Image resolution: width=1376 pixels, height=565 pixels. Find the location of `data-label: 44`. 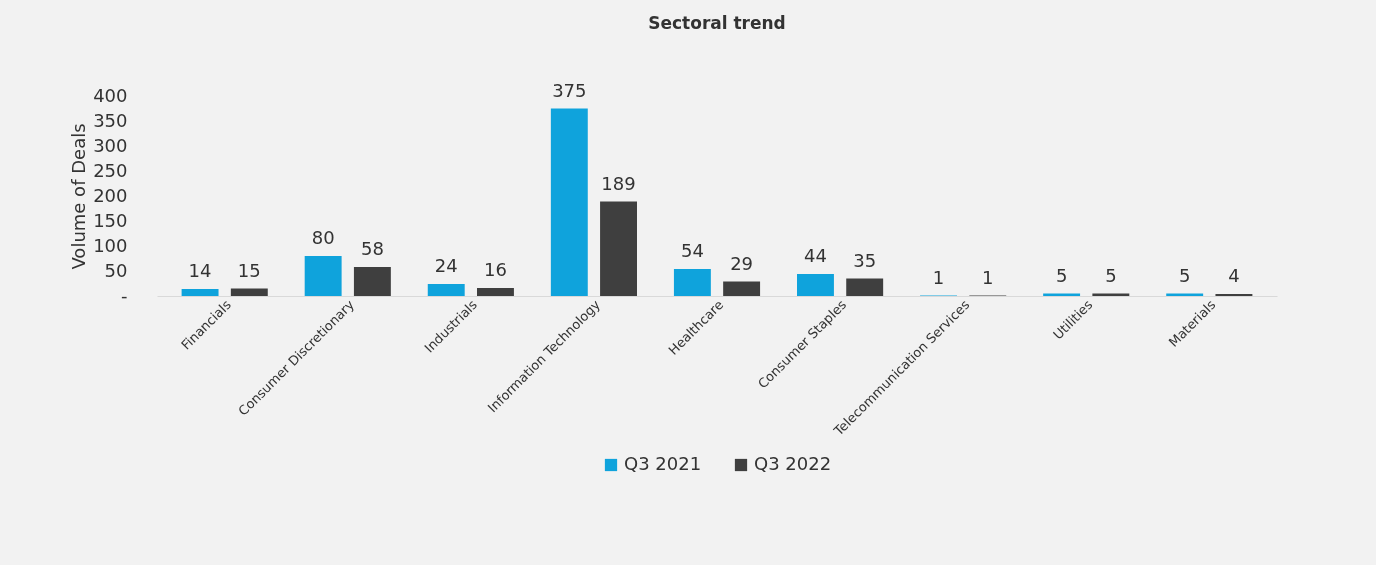

data-label: 44 is located at coordinates (815, 255).